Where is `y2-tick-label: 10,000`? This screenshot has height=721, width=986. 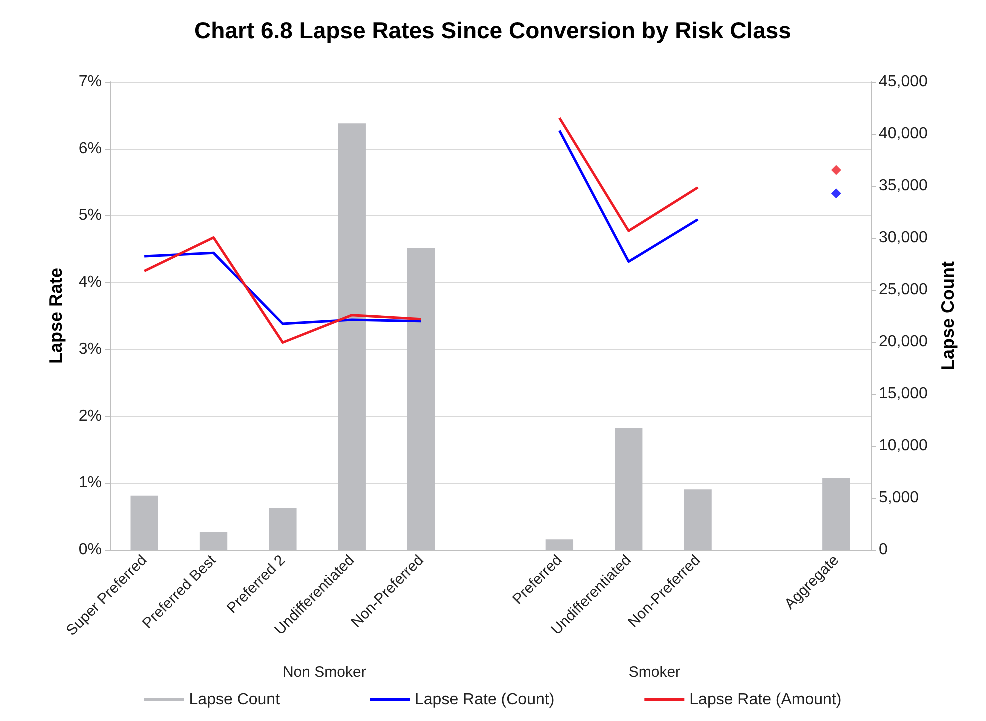
y2-tick-label: 10,000 is located at coordinates (903, 446).